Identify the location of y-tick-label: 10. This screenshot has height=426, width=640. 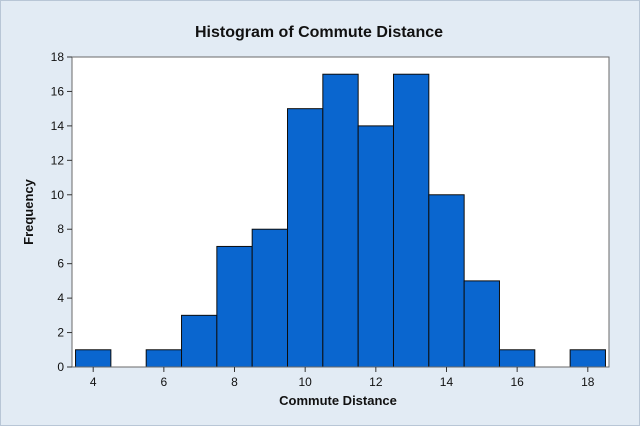
(58, 195).